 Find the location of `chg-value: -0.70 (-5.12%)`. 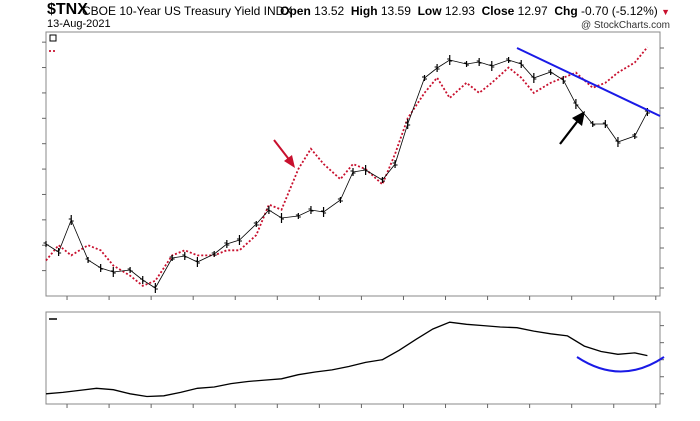

chg-value: -0.70 (-5.12%) is located at coordinates (619, 11).